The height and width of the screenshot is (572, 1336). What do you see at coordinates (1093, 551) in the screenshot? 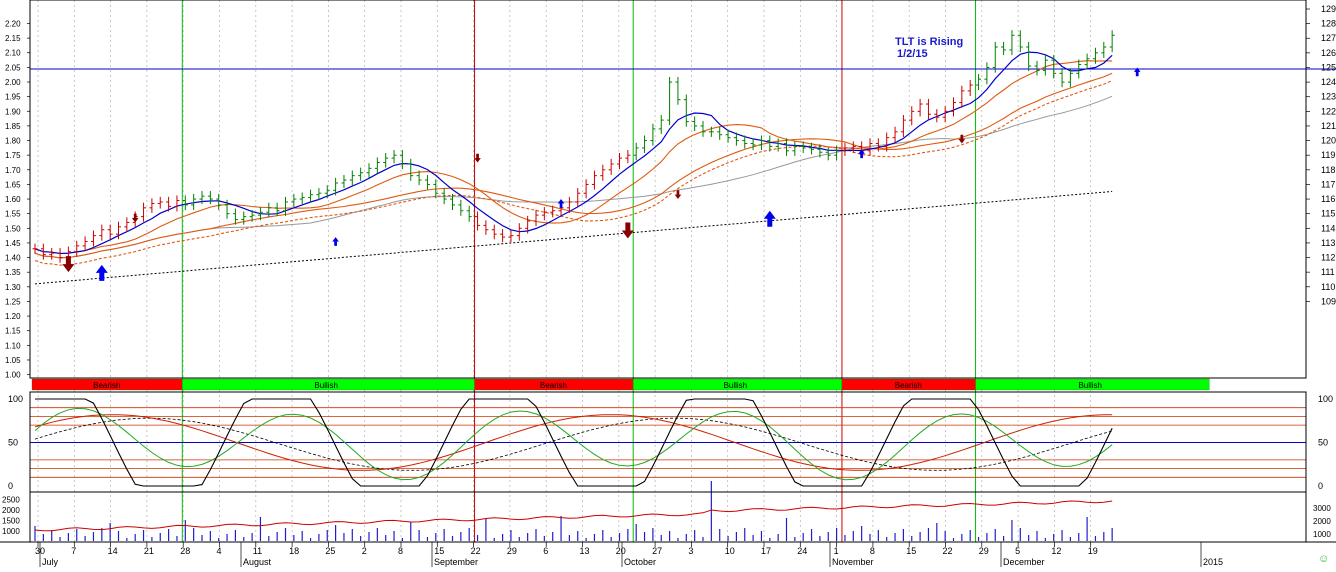
I see `x-day-tick-label: 19` at bounding box center [1093, 551].